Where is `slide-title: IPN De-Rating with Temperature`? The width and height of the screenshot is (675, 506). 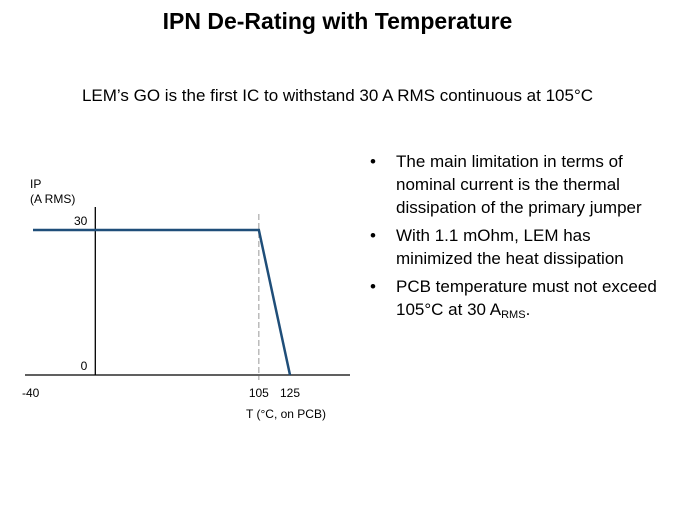 slide-title: IPN De-Rating with Temperature is located at coordinates (337, 21).